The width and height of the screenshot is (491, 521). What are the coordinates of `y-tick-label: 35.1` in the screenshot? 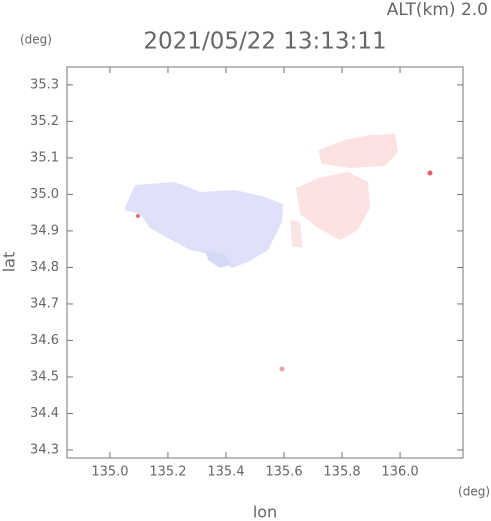 It's located at (44, 157).